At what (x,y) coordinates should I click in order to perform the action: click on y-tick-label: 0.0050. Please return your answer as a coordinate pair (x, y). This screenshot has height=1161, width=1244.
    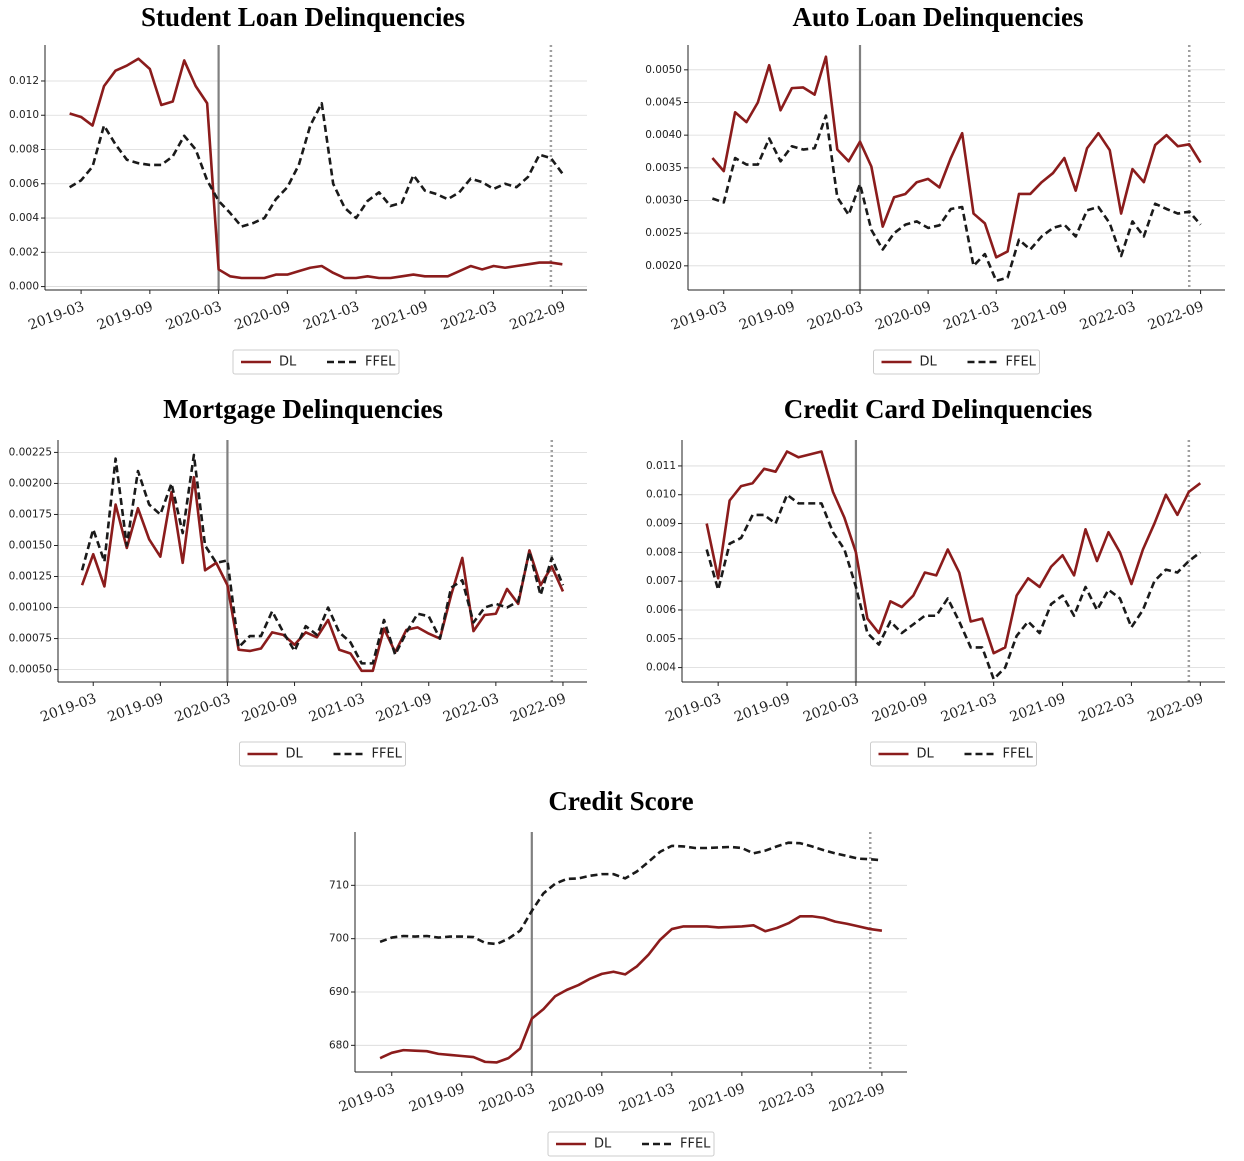
    Looking at the image, I should click on (663, 70).